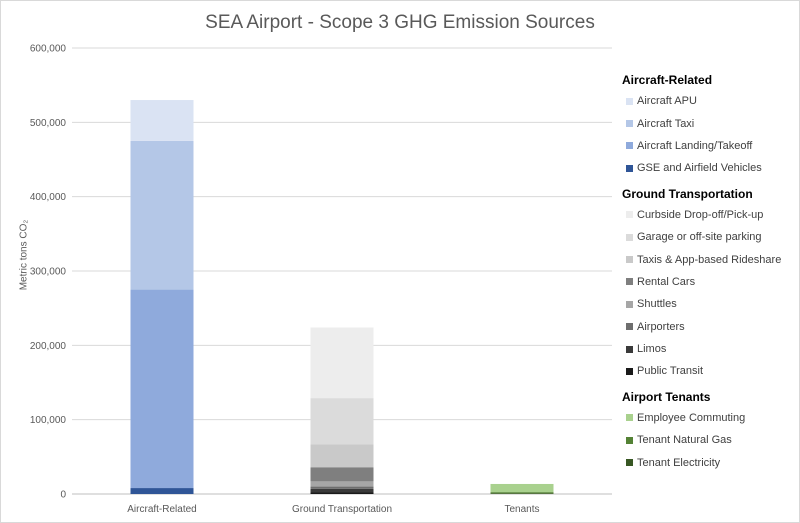 This screenshot has height=523, width=800. What do you see at coordinates (684, 440) in the screenshot?
I see `legend-label: Tenant Natural Gas` at bounding box center [684, 440].